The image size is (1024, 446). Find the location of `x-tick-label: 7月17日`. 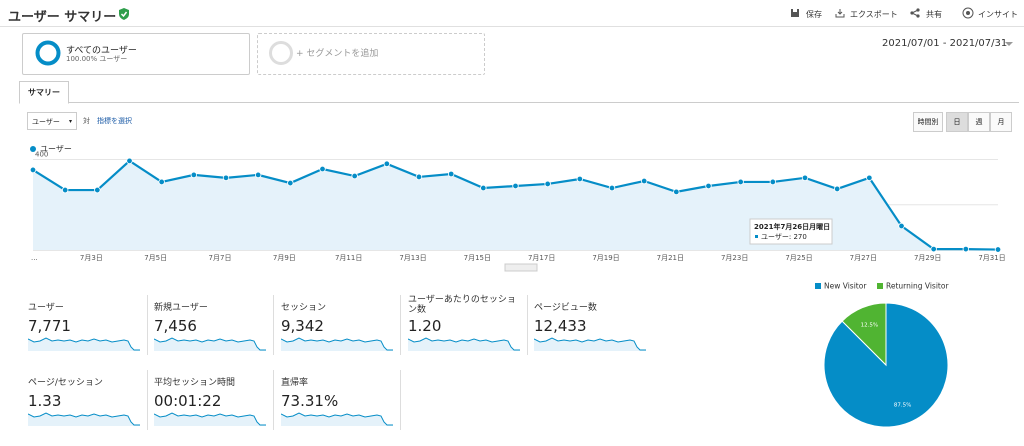

x-tick-label: 7月17日 is located at coordinates (541, 258).